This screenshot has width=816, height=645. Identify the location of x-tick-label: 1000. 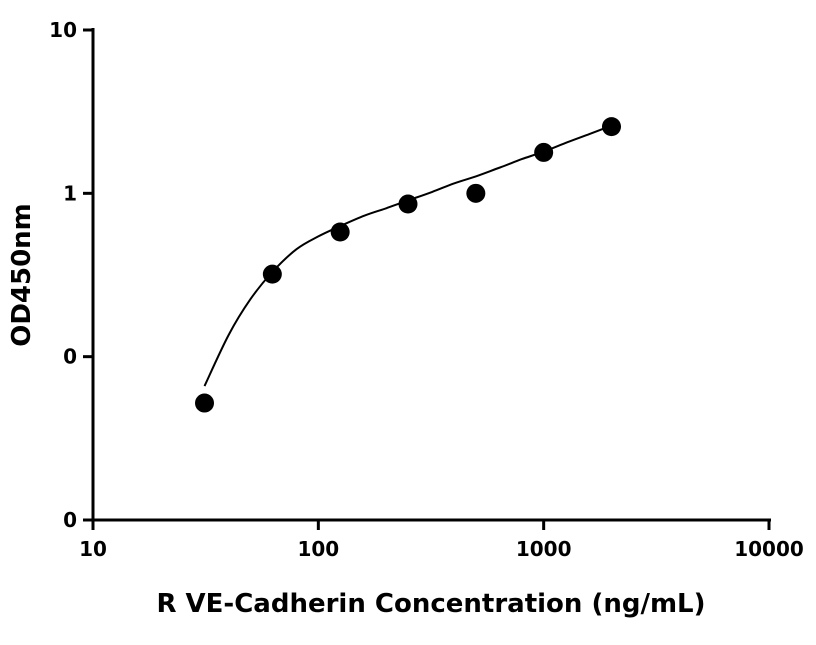
(544, 549).